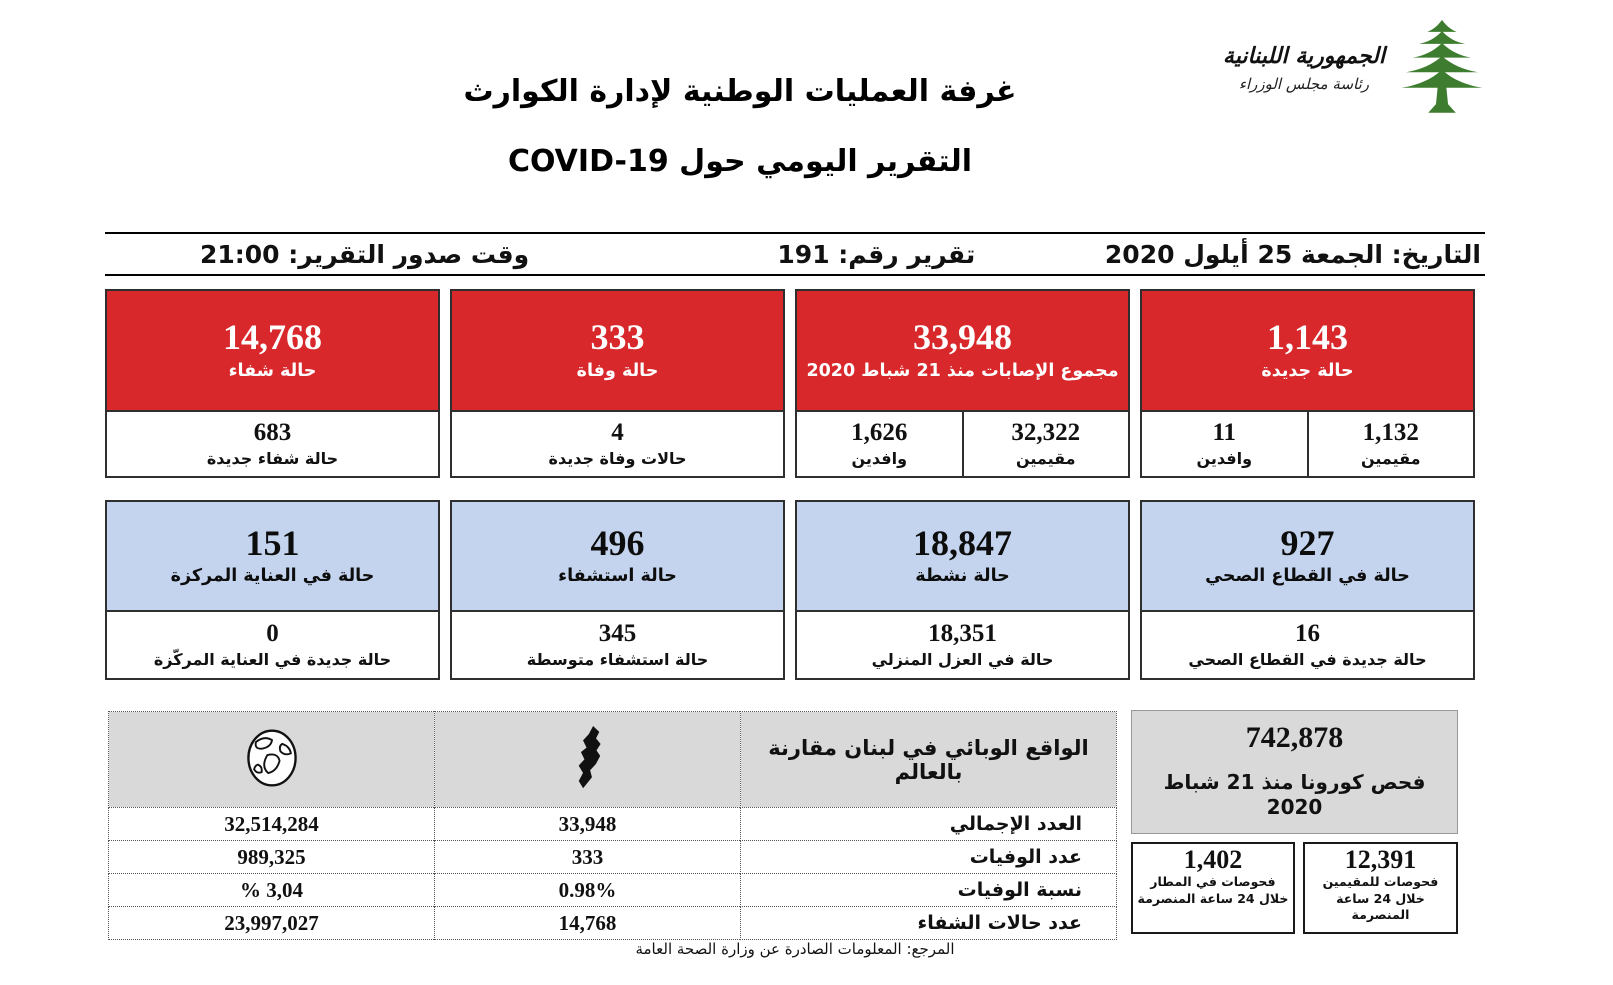  I want to click on hospitalized-sub: 345 حالة استشفاء متوسطة, so click(617, 646).